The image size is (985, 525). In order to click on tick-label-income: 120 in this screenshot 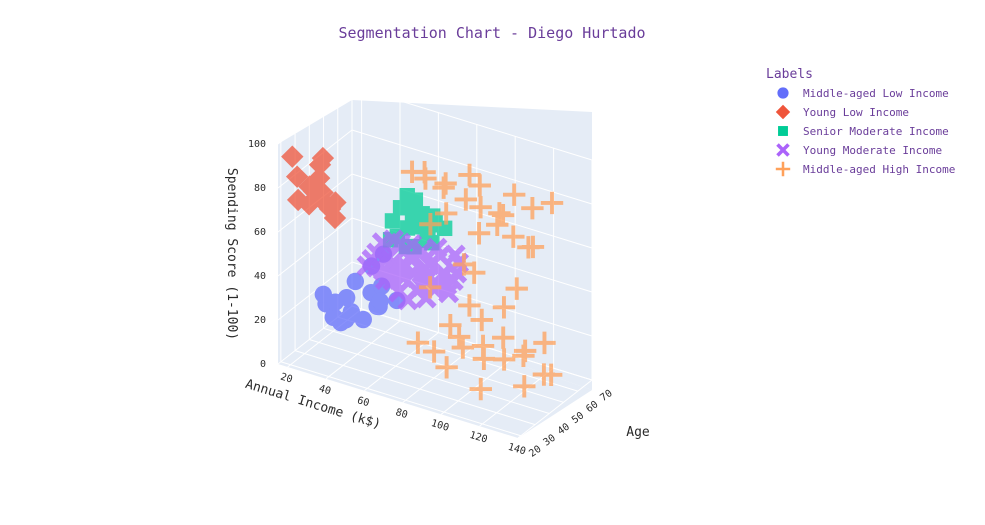, I will do `click(478, 438)`.